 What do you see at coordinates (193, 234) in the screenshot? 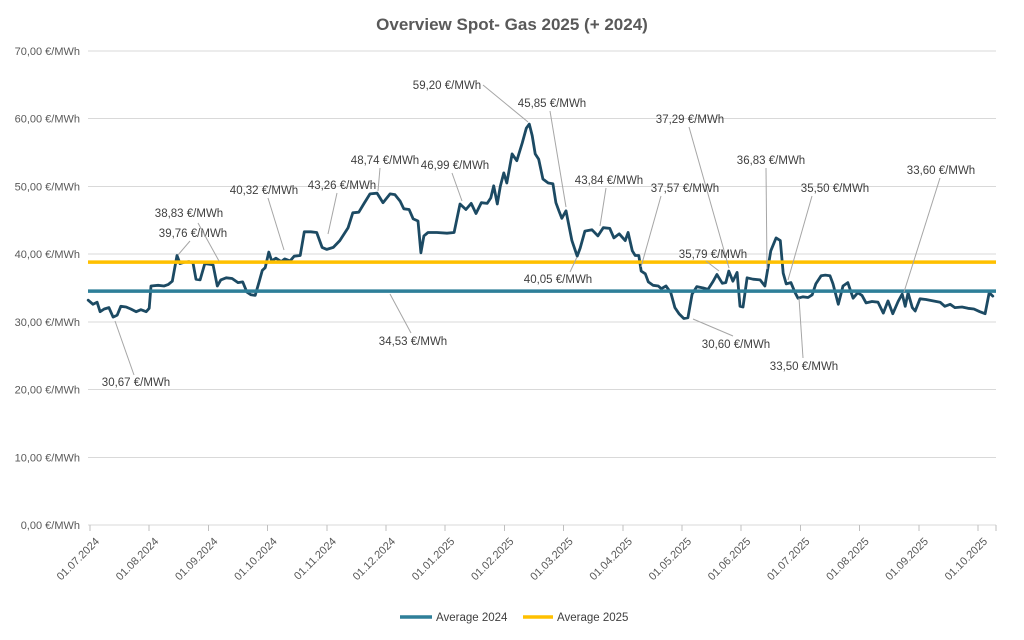
I see `annotation-label: 39,76 €/MWh` at bounding box center [193, 234].